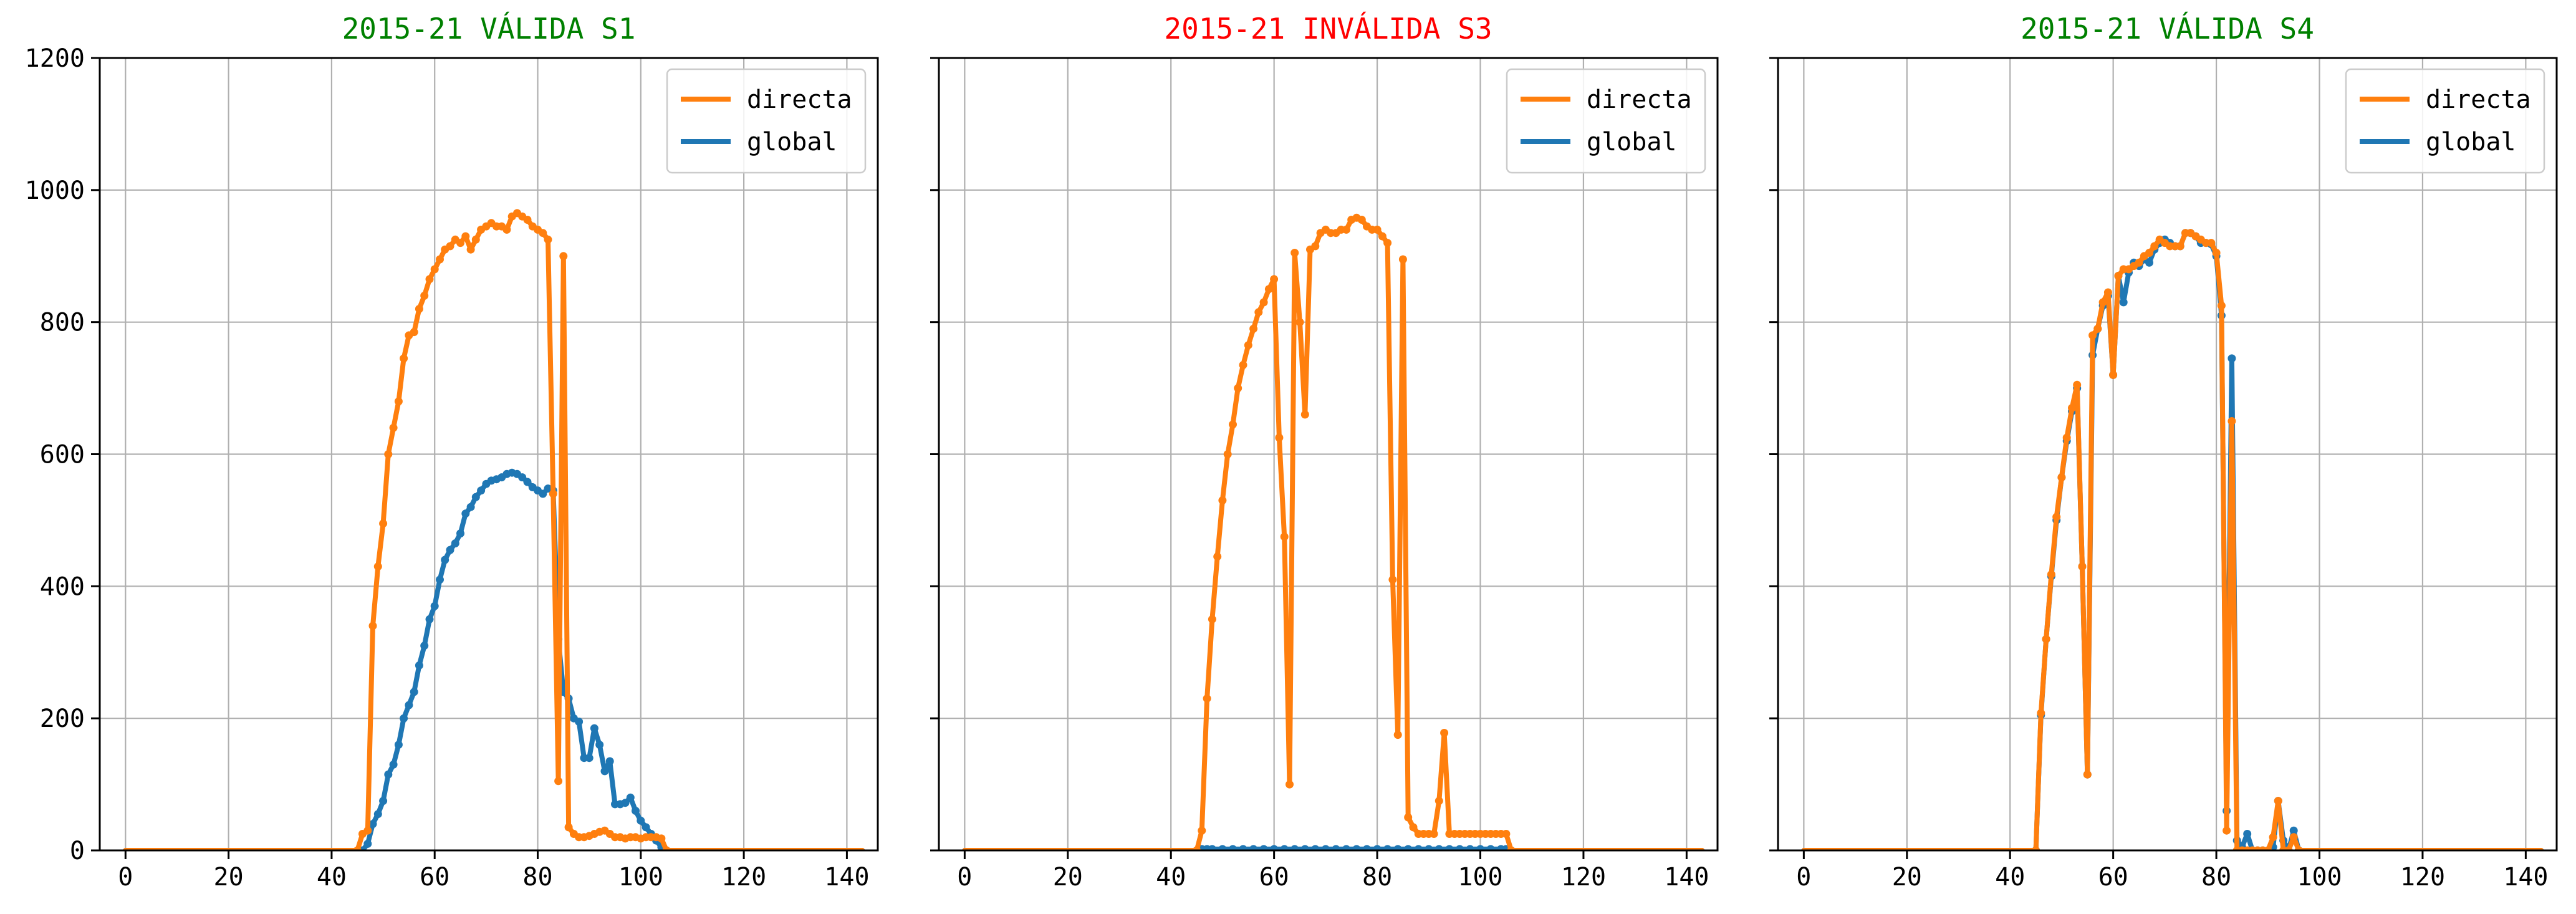 The height and width of the screenshot is (914, 2576). What do you see at coordinates (1171, 877) in the screenshot?
I see `x-tick-label: 40` at bounding box center [1171, 877].